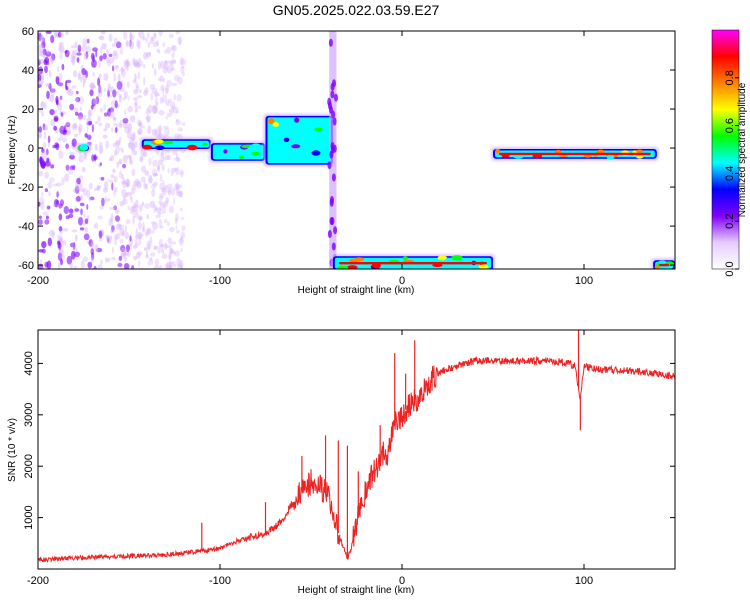 Image resolution: width=750 pixels, height=600 pixels. I want to click on x-tick-label: 0, so click(402, 581).